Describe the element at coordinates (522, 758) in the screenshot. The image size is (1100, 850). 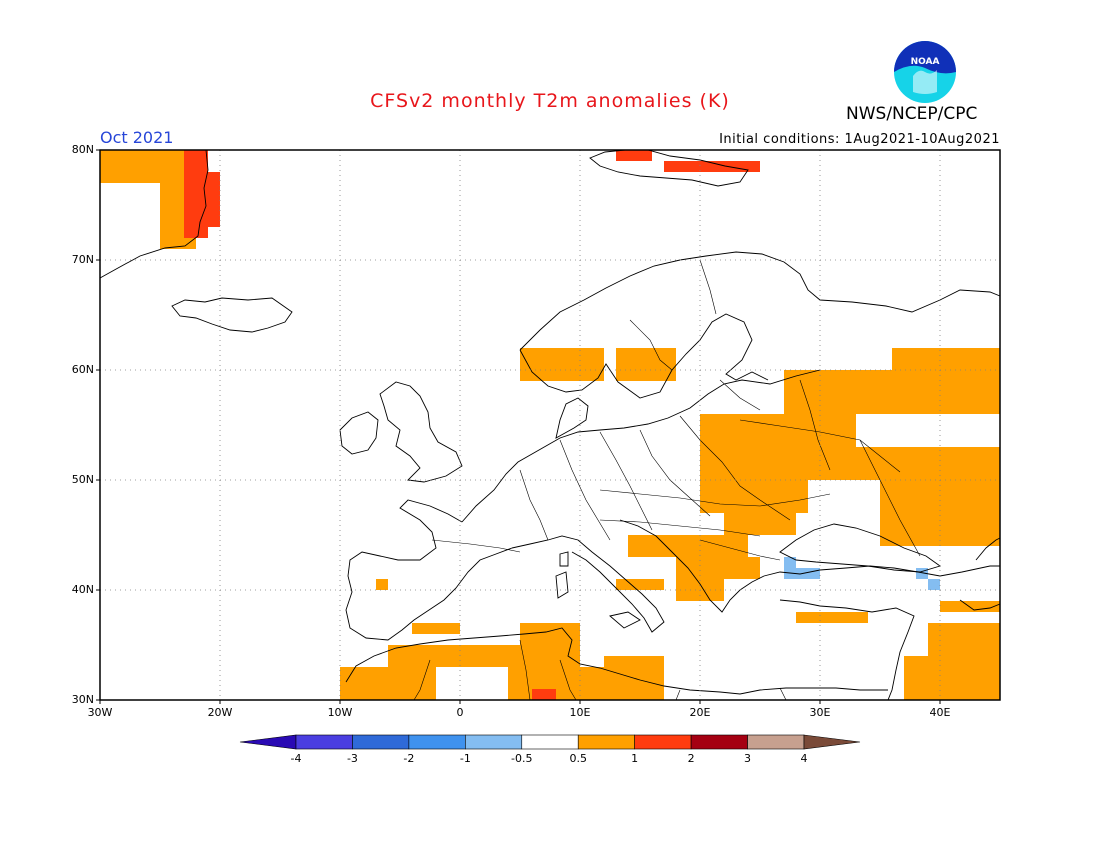
I see `colorbar-tick-label: -0.5` at that location.